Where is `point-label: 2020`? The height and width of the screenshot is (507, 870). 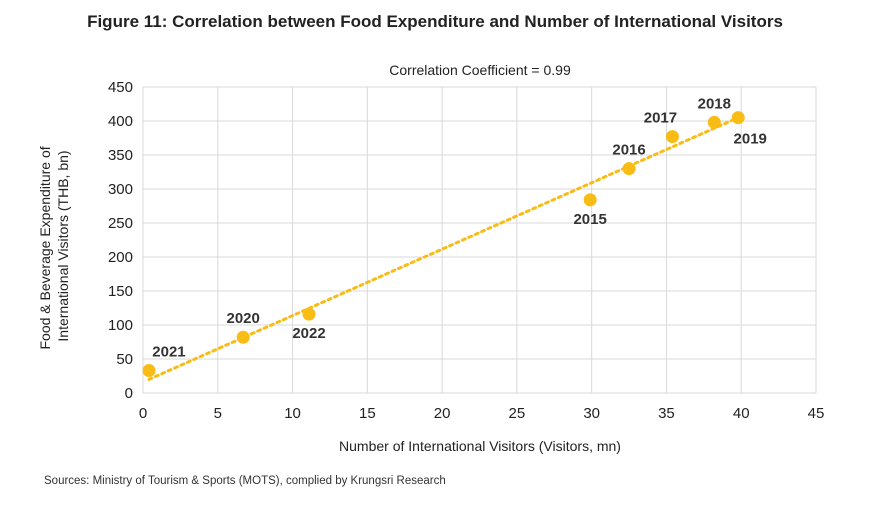
point-label: 2020 is located at coordinates (243, 318).